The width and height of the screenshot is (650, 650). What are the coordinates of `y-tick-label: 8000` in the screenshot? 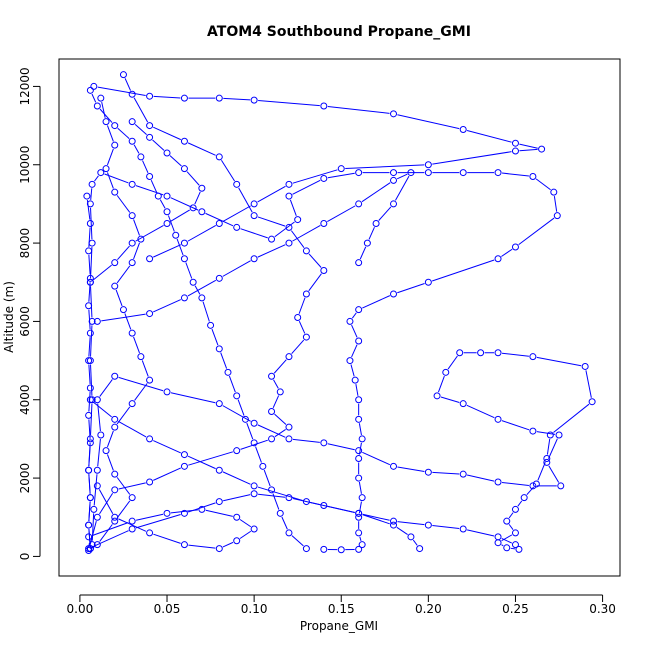 It's located at (25, 243).